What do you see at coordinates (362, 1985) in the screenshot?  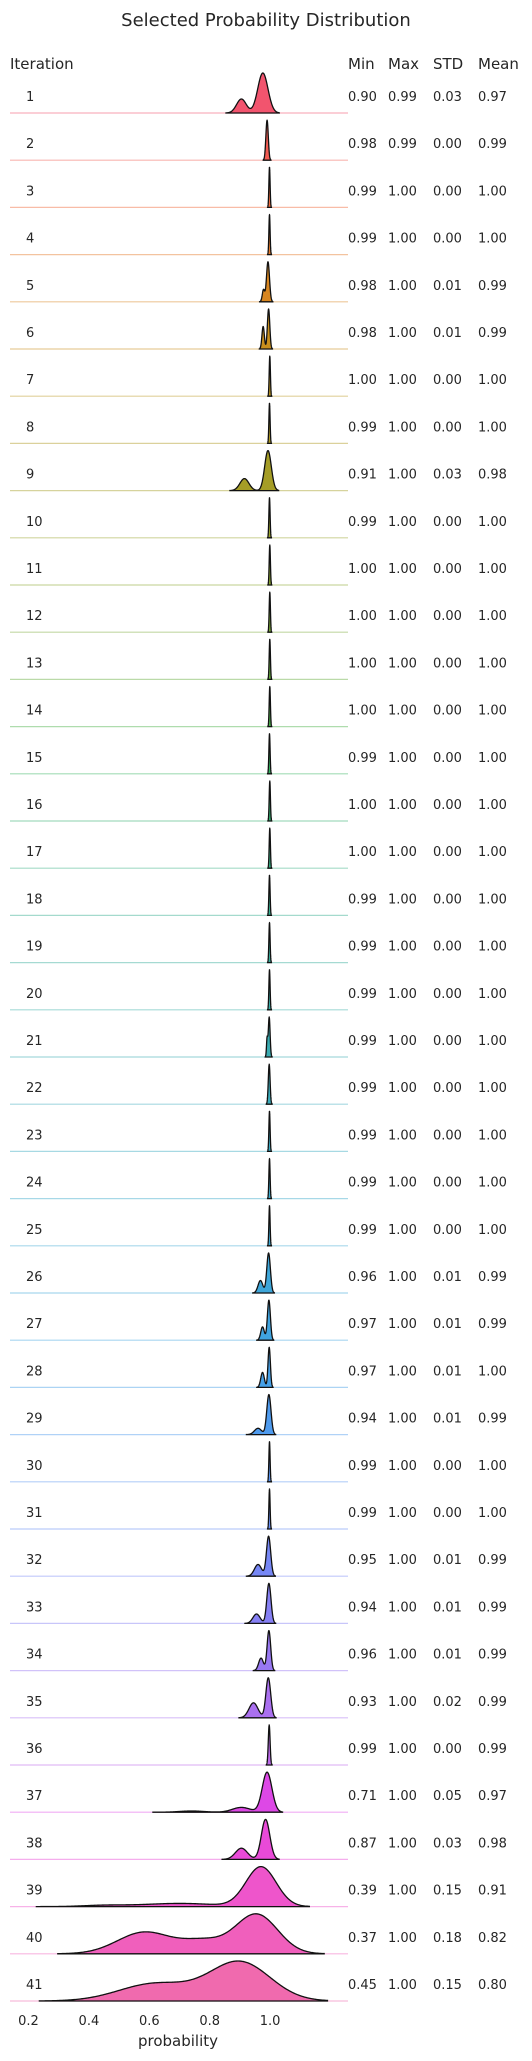 I see `min-value: 0.45` at bounding box center [362, 1985].